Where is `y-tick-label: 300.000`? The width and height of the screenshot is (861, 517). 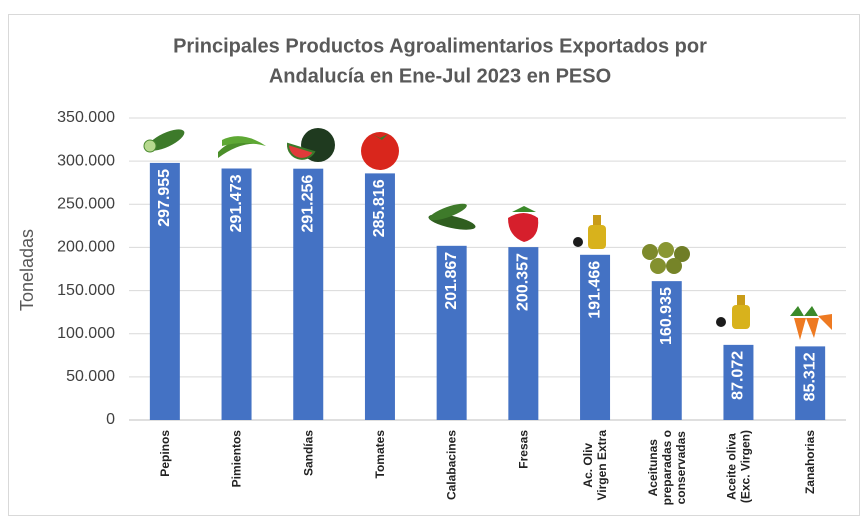
y-tick-label: 300.000 is located at coordinates (86, 160).